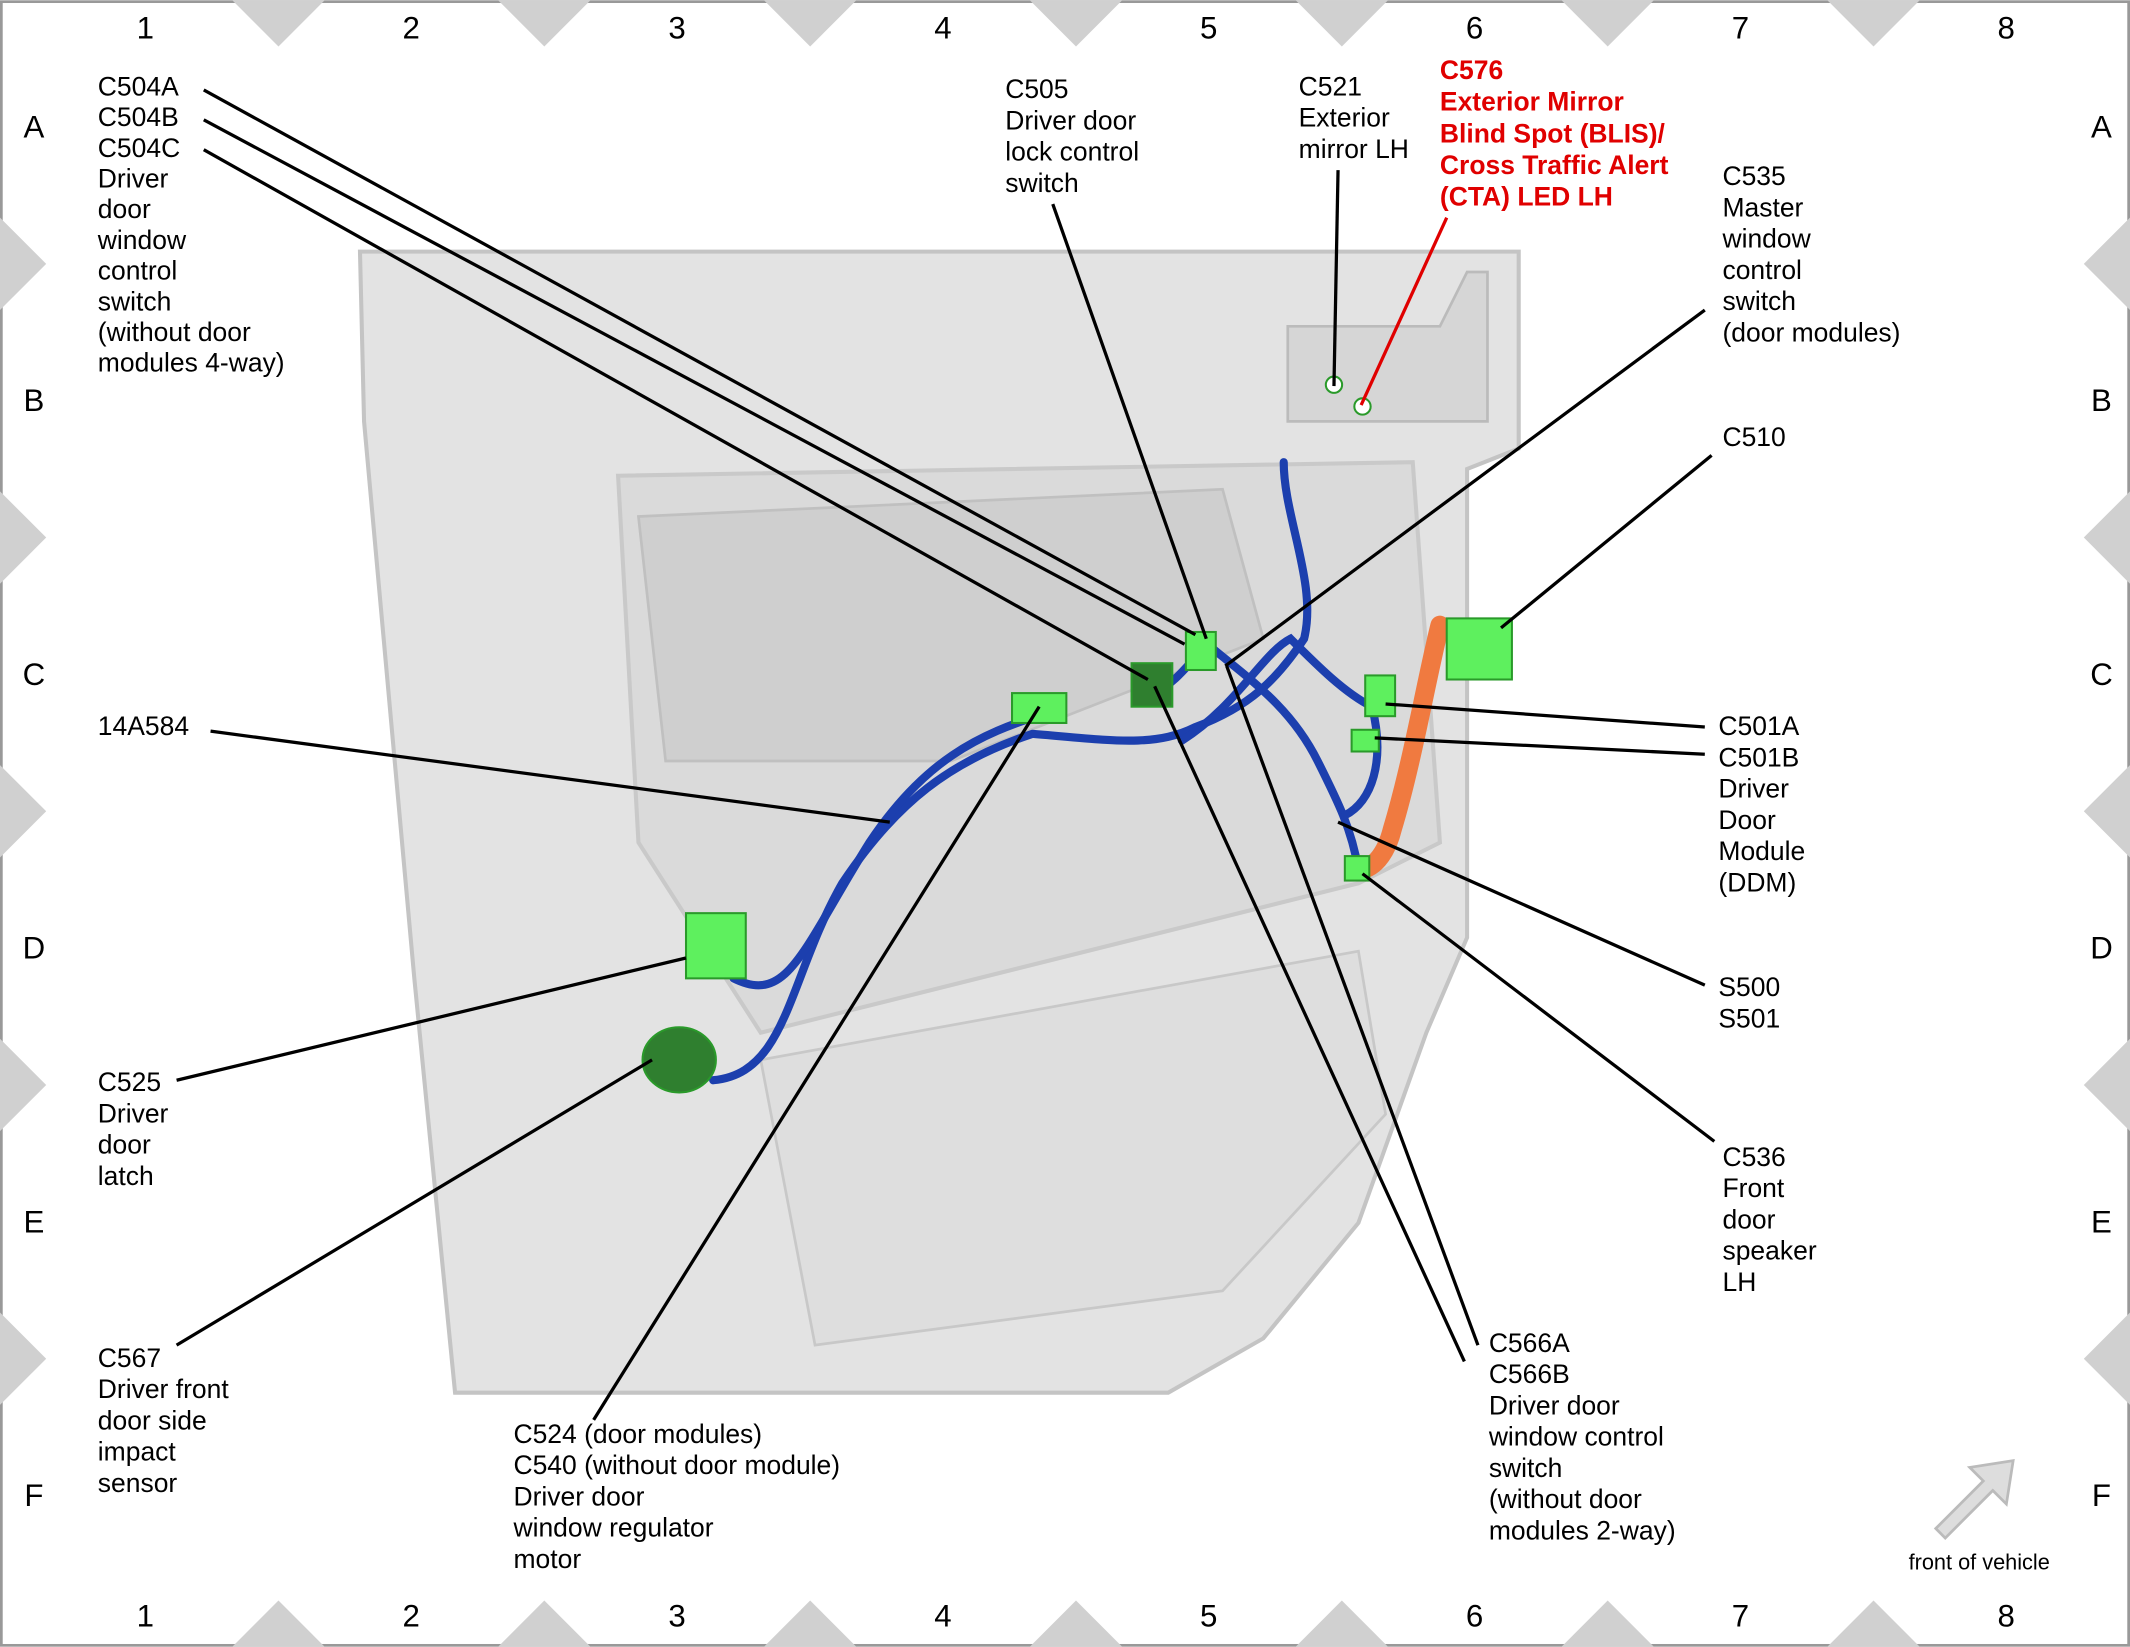 The width and height of the screenshot is (2130, 1647). I want to click on column-label: 6, so click(1474, 27).